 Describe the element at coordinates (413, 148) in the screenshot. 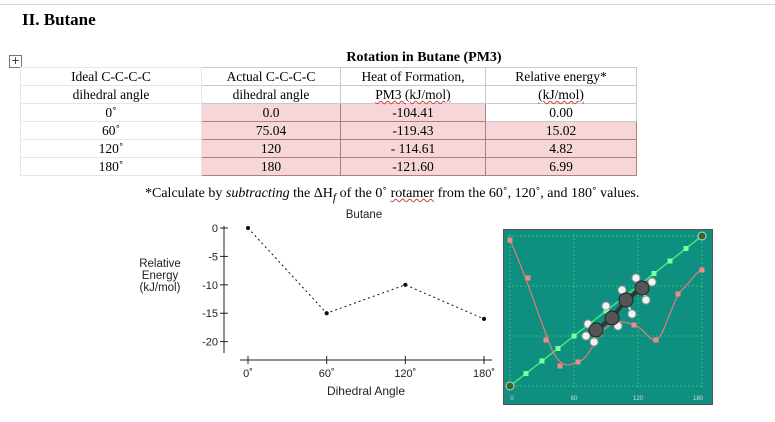

I see `table-cell: - 114.61` at that location.